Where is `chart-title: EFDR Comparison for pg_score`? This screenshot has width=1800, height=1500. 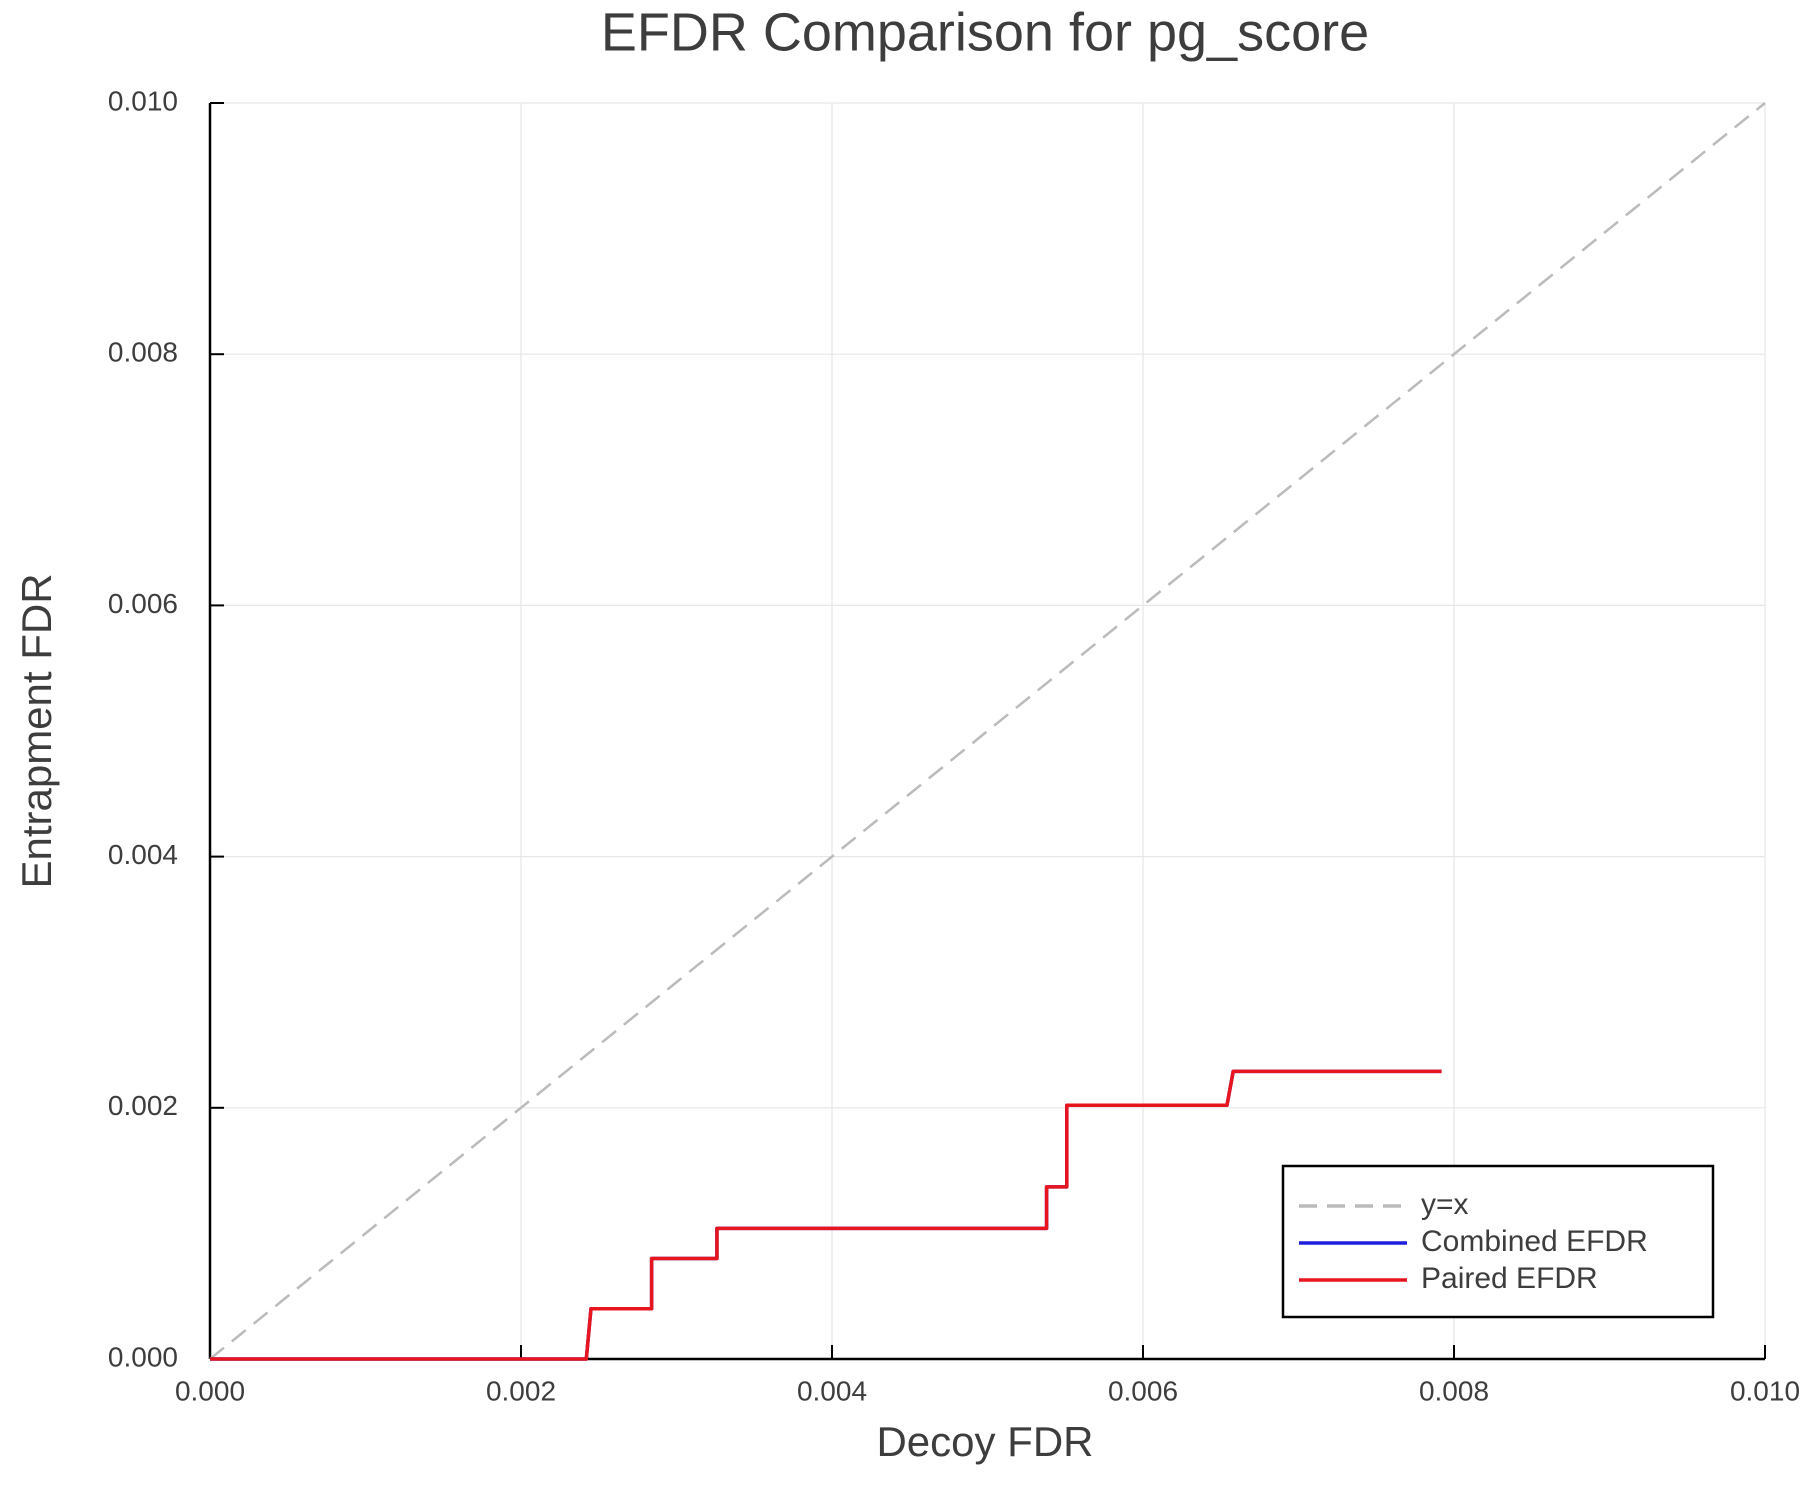
chart-title: EFDR Comparison for pg_score is located at coordinates (985, 32).